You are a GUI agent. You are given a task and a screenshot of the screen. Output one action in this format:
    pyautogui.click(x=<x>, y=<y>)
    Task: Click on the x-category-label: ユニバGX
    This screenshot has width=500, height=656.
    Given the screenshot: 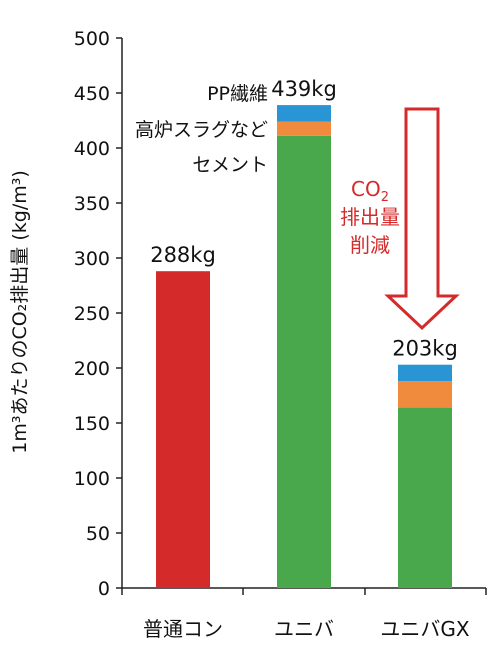 What is the action you would take?
    pyautogui.click(x=424, y=629)
    